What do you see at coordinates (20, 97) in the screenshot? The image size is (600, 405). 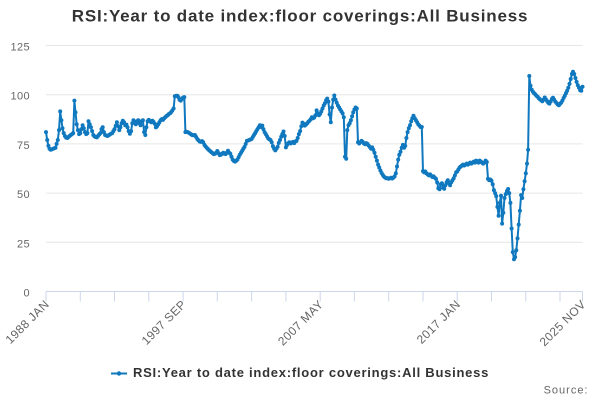 I see `svg-text: 100` at bounding box center [20, 97].